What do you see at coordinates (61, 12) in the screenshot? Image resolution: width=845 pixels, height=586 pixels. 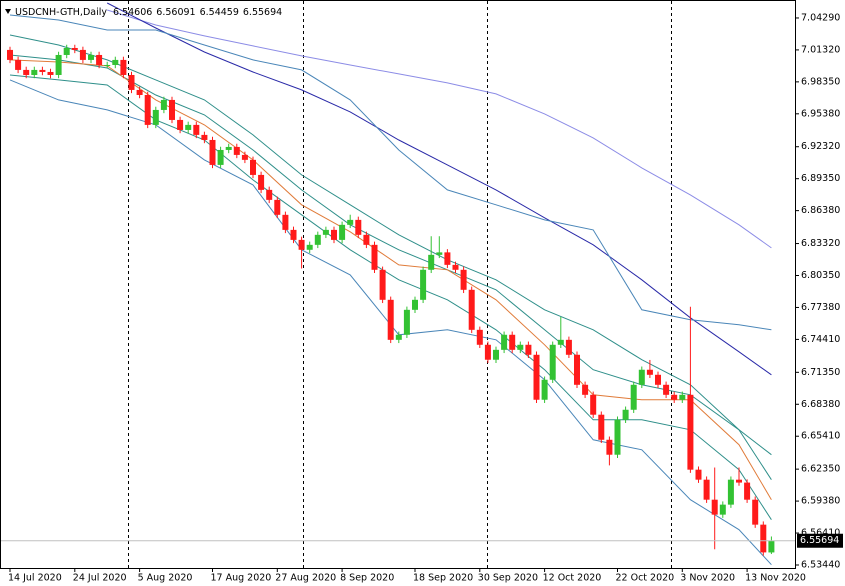 I see `symbol: USDCNH-GTH,Daily` at bounding box center [61, 12].